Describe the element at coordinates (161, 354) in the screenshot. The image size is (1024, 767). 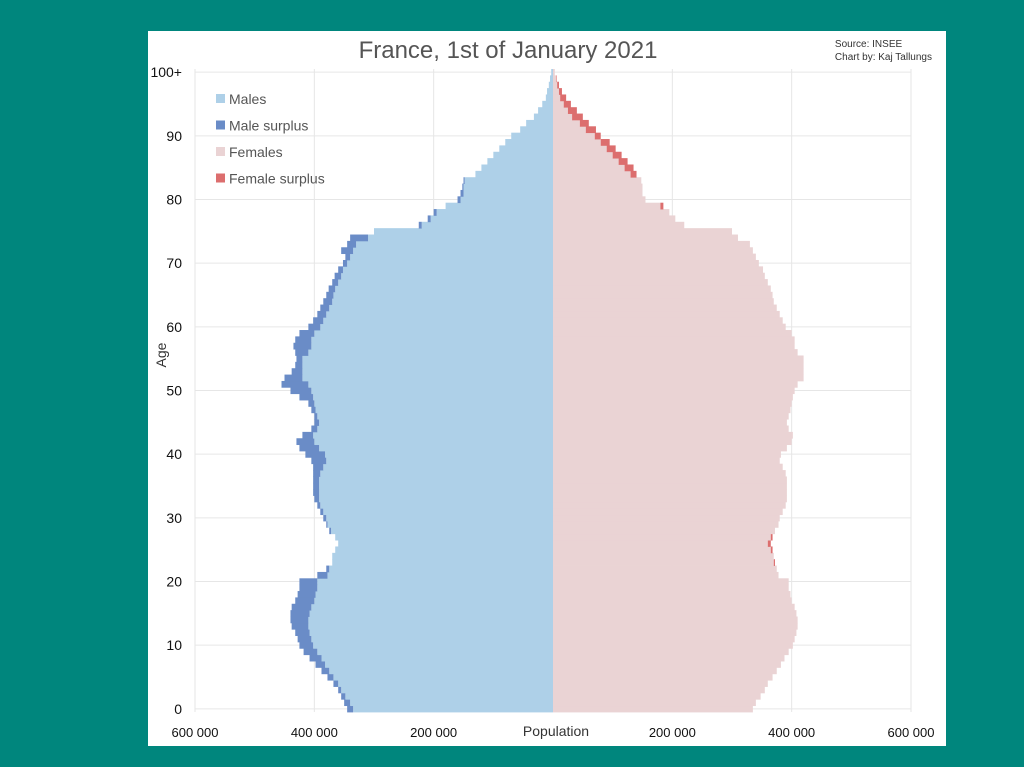
I see `y-axis-title: Age` at that location.